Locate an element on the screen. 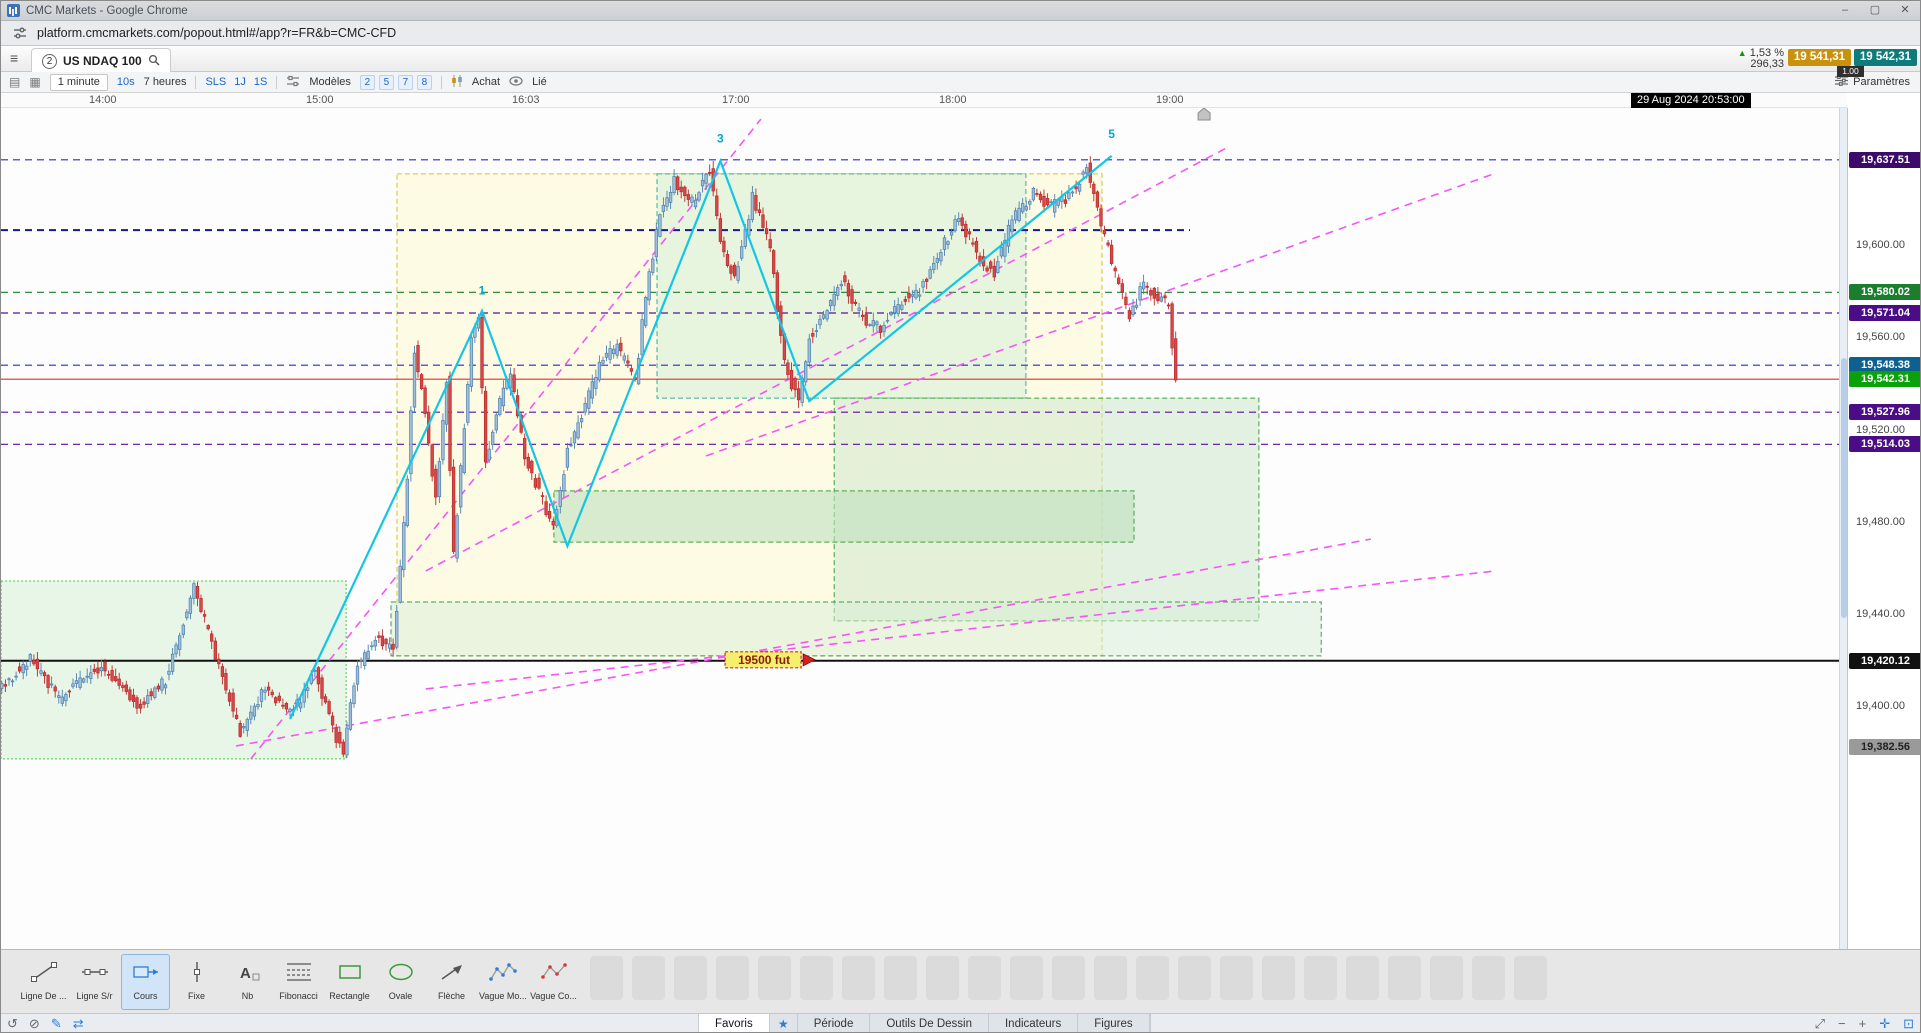  tab-favoris: Favoris is located at coordinates (734, 1023).